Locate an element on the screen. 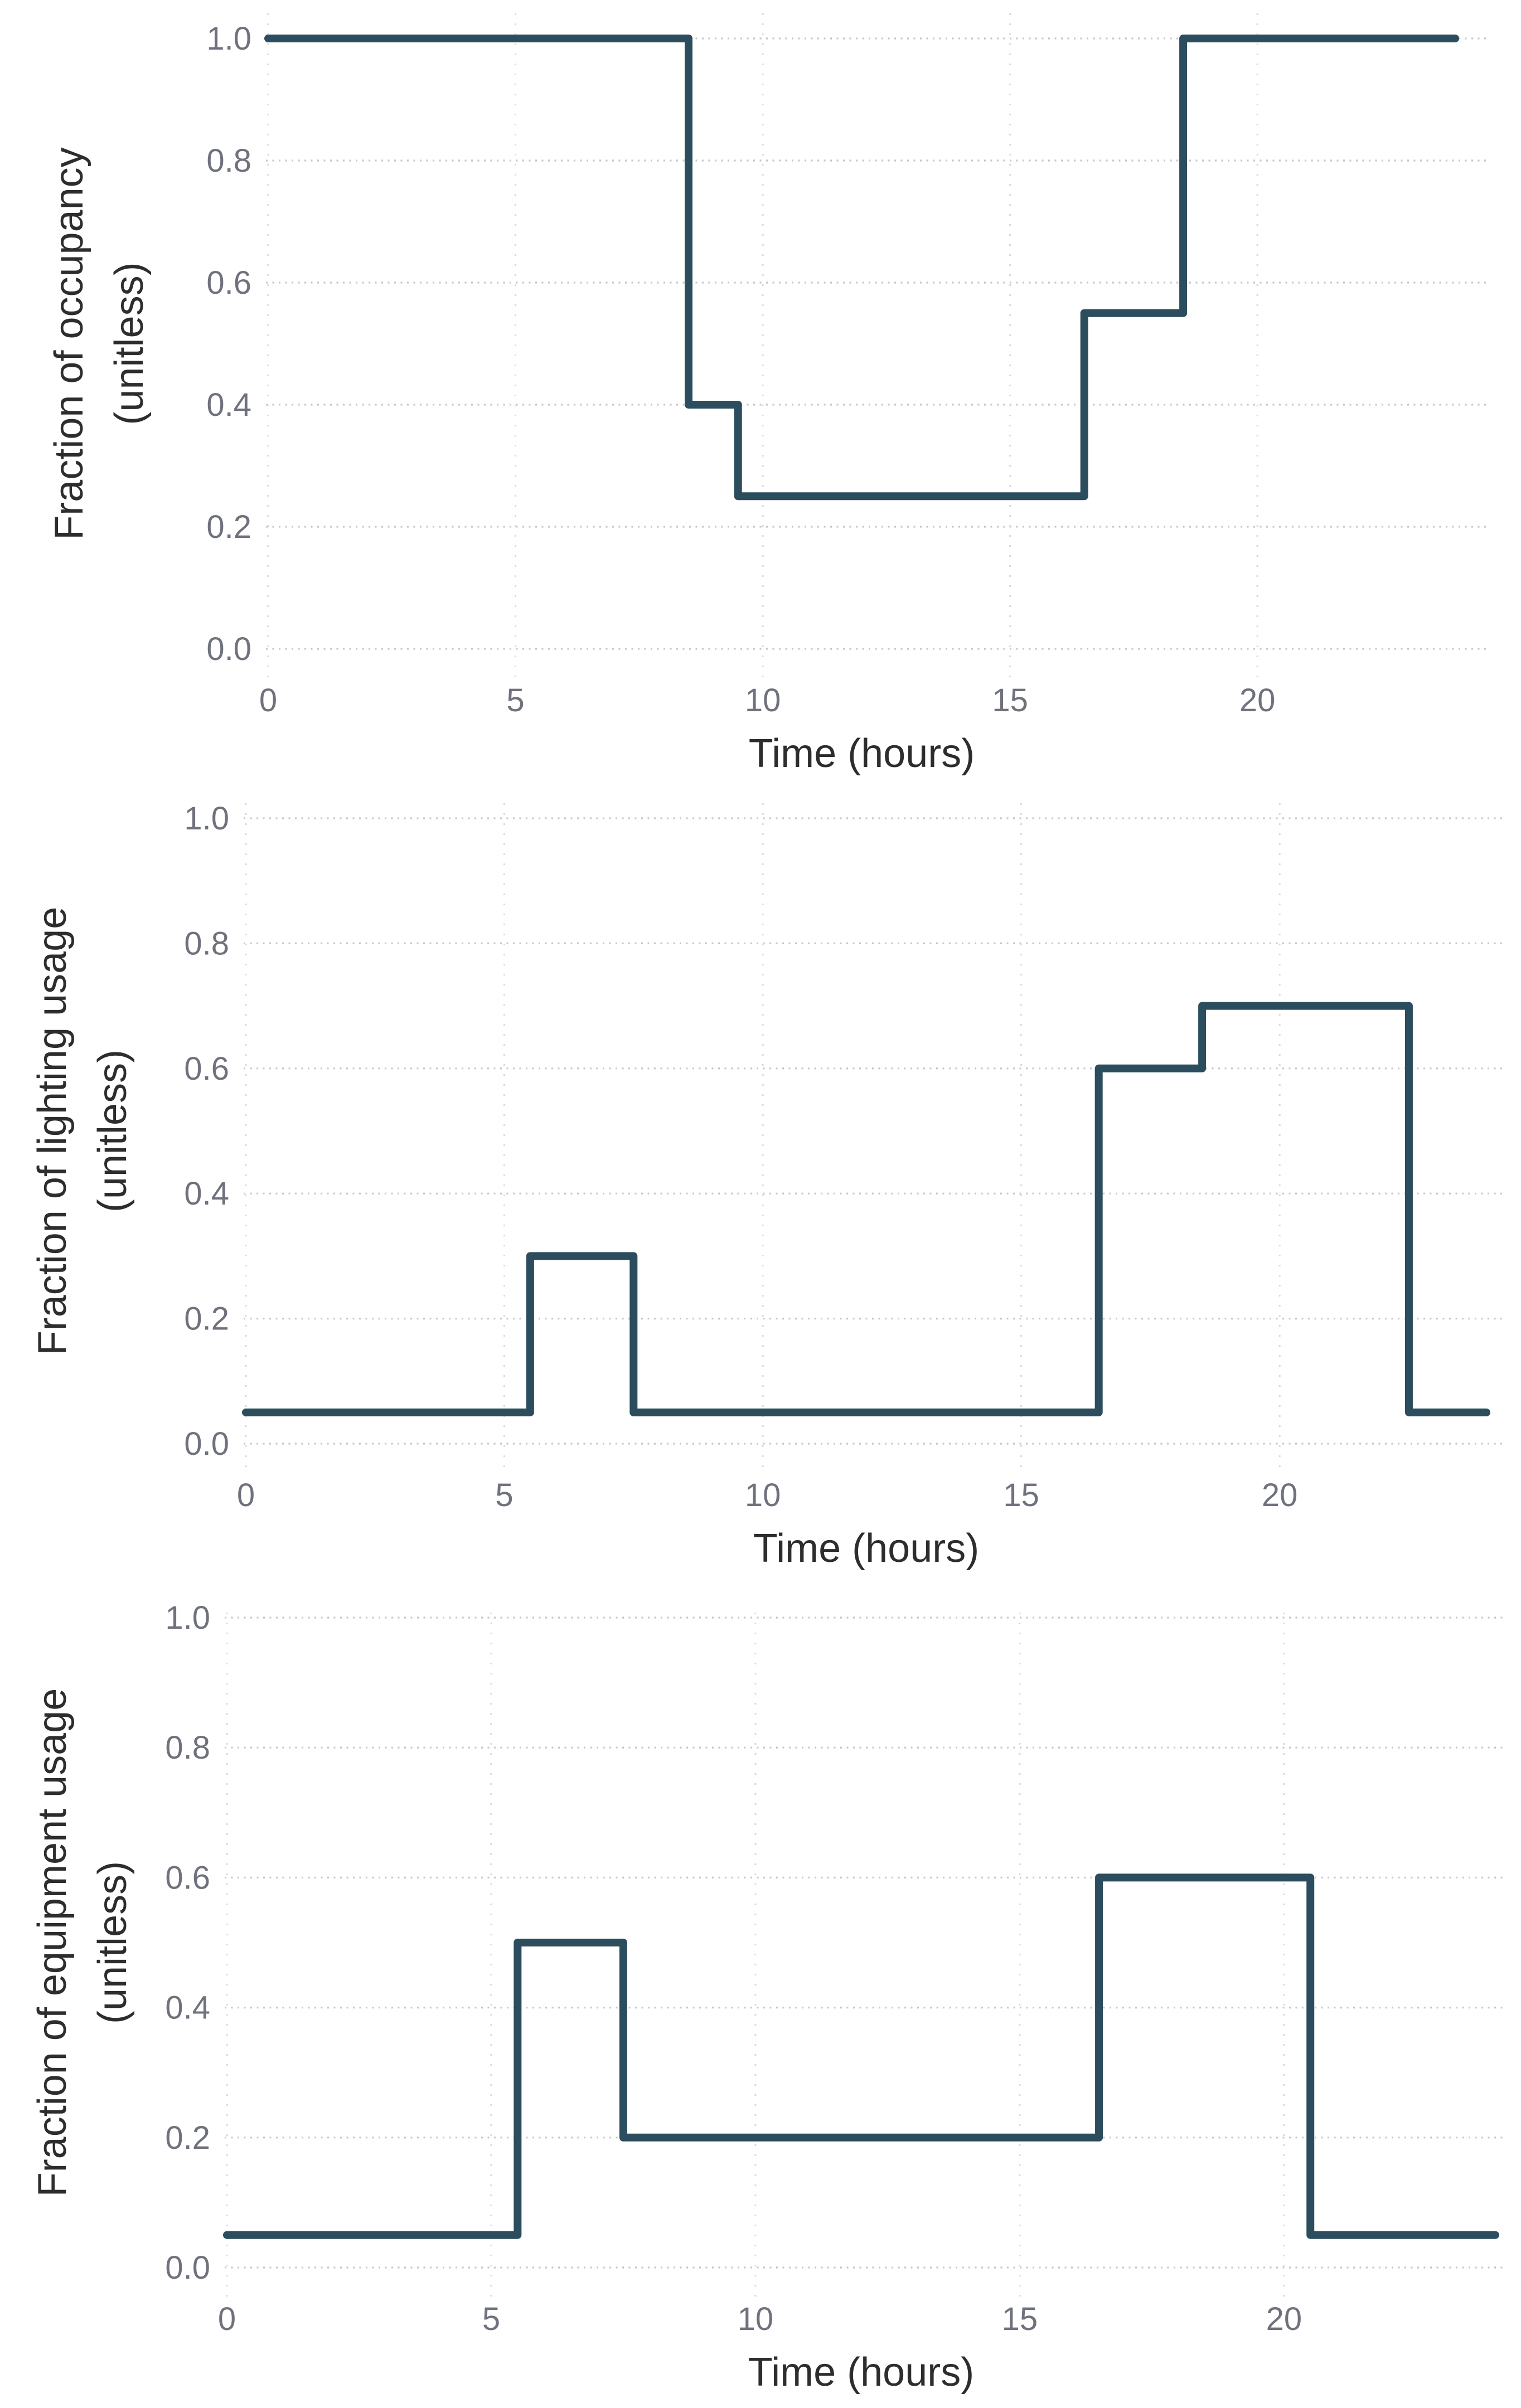 The width and height of the screenshot is (1521, 2408). y-axis-title-line1: Fraction of lighting usage is located at coordinates (52, 1131).